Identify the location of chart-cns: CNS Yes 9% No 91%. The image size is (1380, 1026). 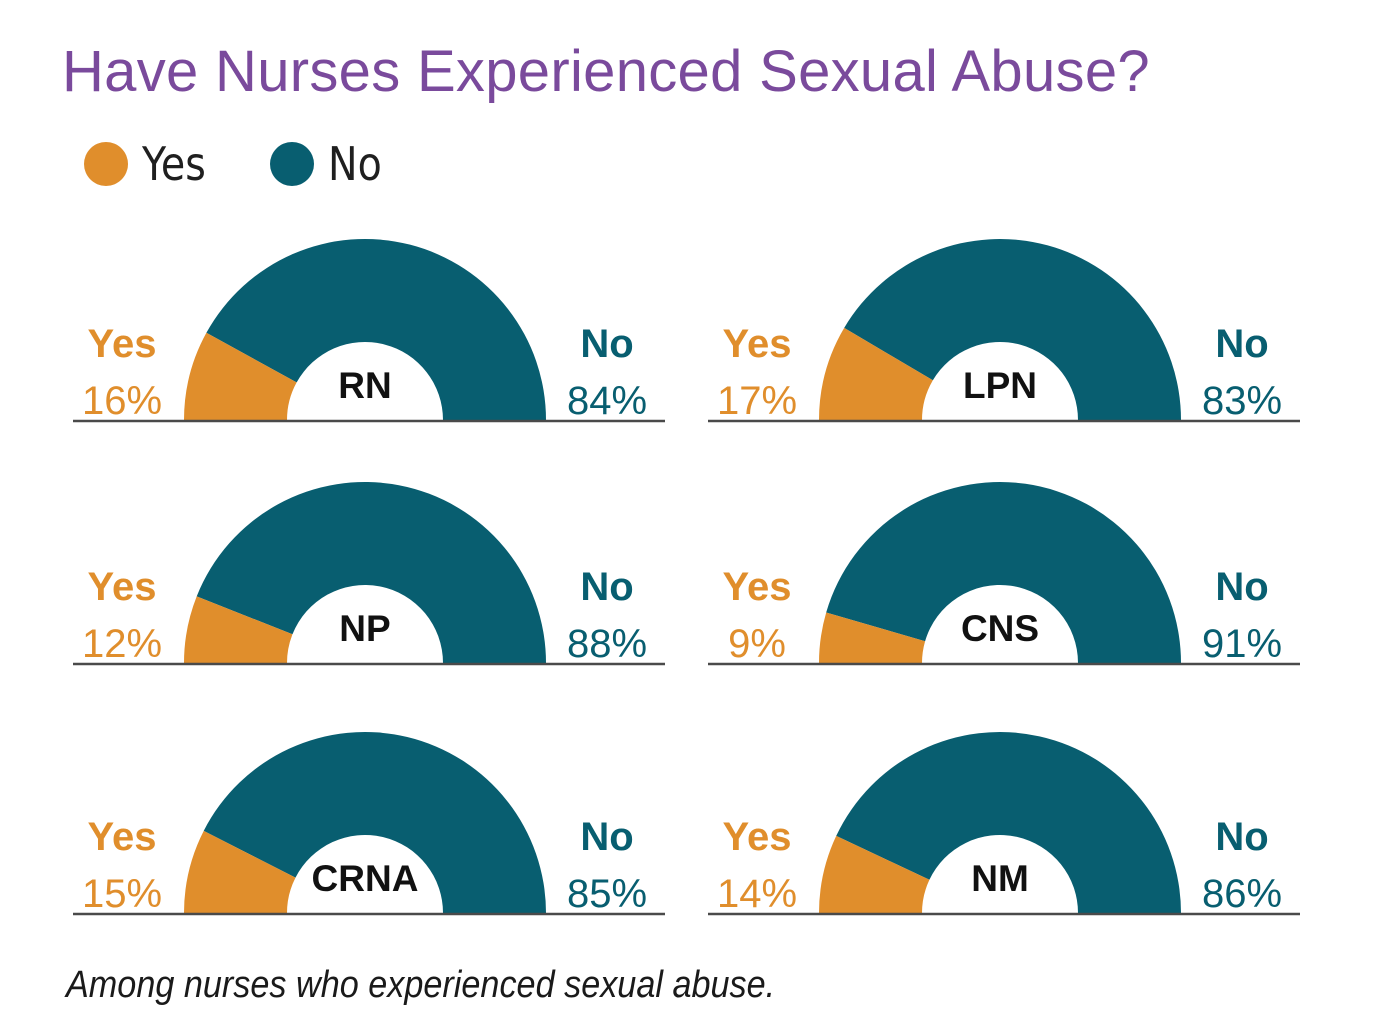
(1004, 574).